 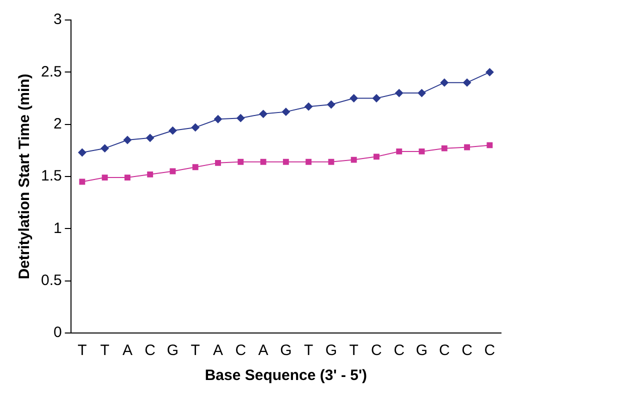 What do you see at coordinates (25, 177) in the screenshot?
I see `y-axis-title: Detritylation Start Time (min)` at bounding box center [25, 177].